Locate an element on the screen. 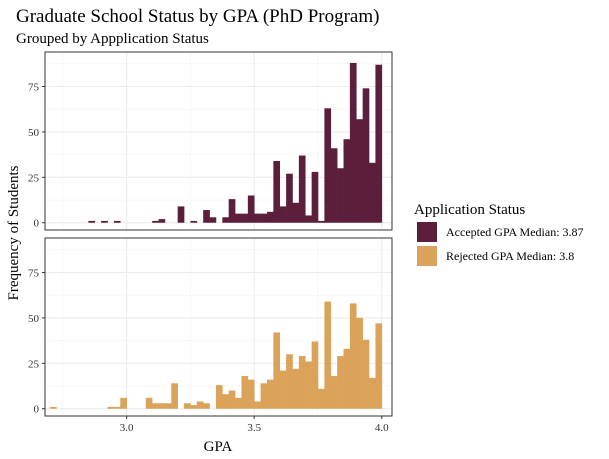 The image size is (609, 459). x-tick-label: 3.5 is located at coordinates (254, 428).